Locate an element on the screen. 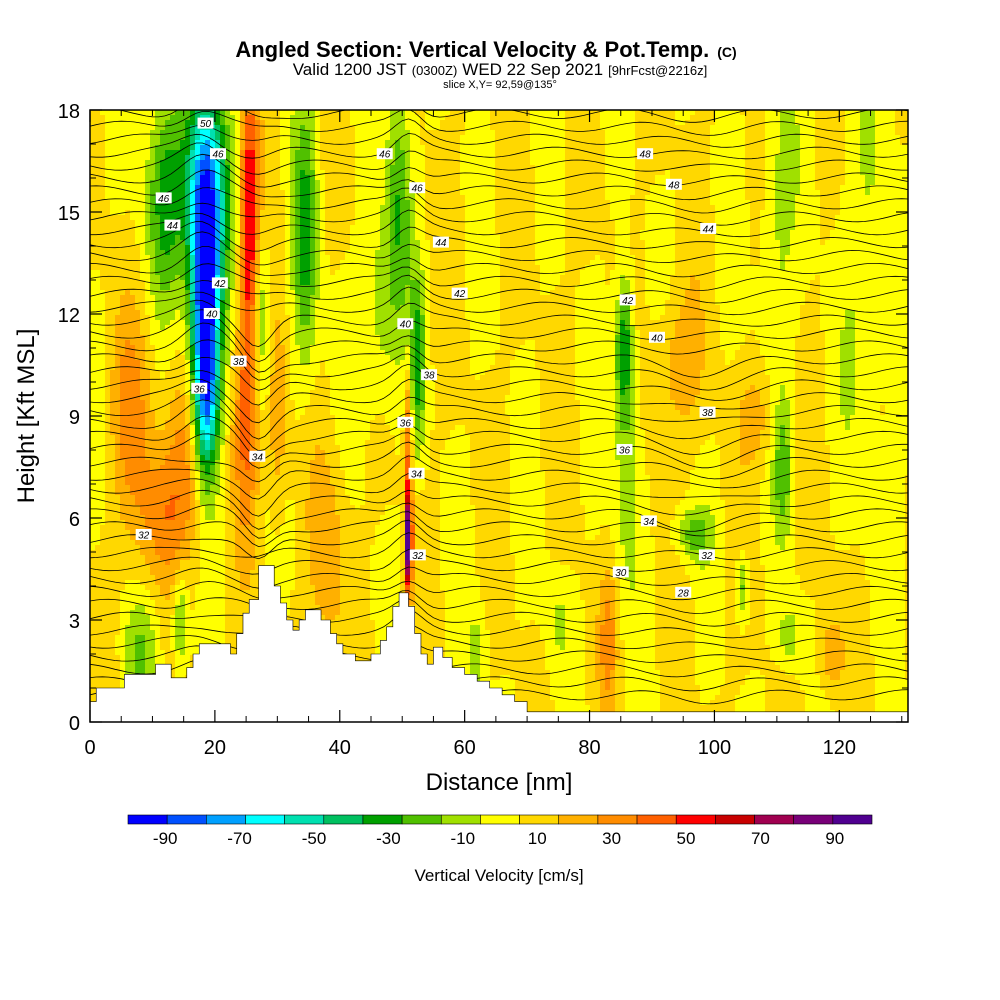 The height and width of the screenshot is (1000, 1000). x-tick-label: 100 is located at coordinates (714, 748).